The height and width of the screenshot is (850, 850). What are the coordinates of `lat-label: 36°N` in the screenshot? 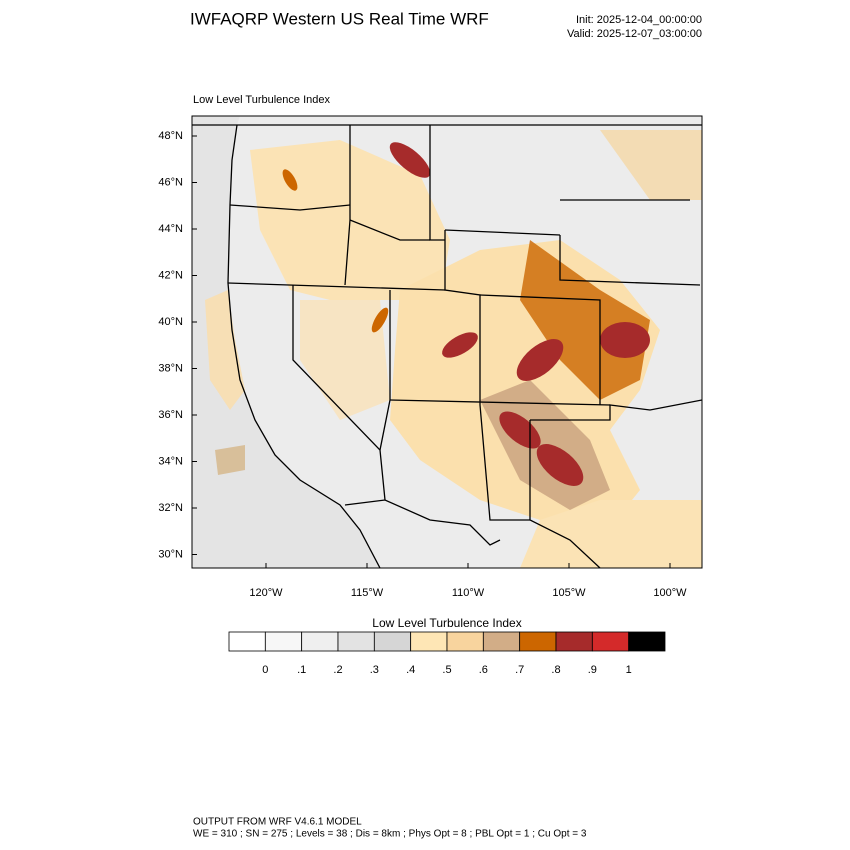 It's located at (170, 415).